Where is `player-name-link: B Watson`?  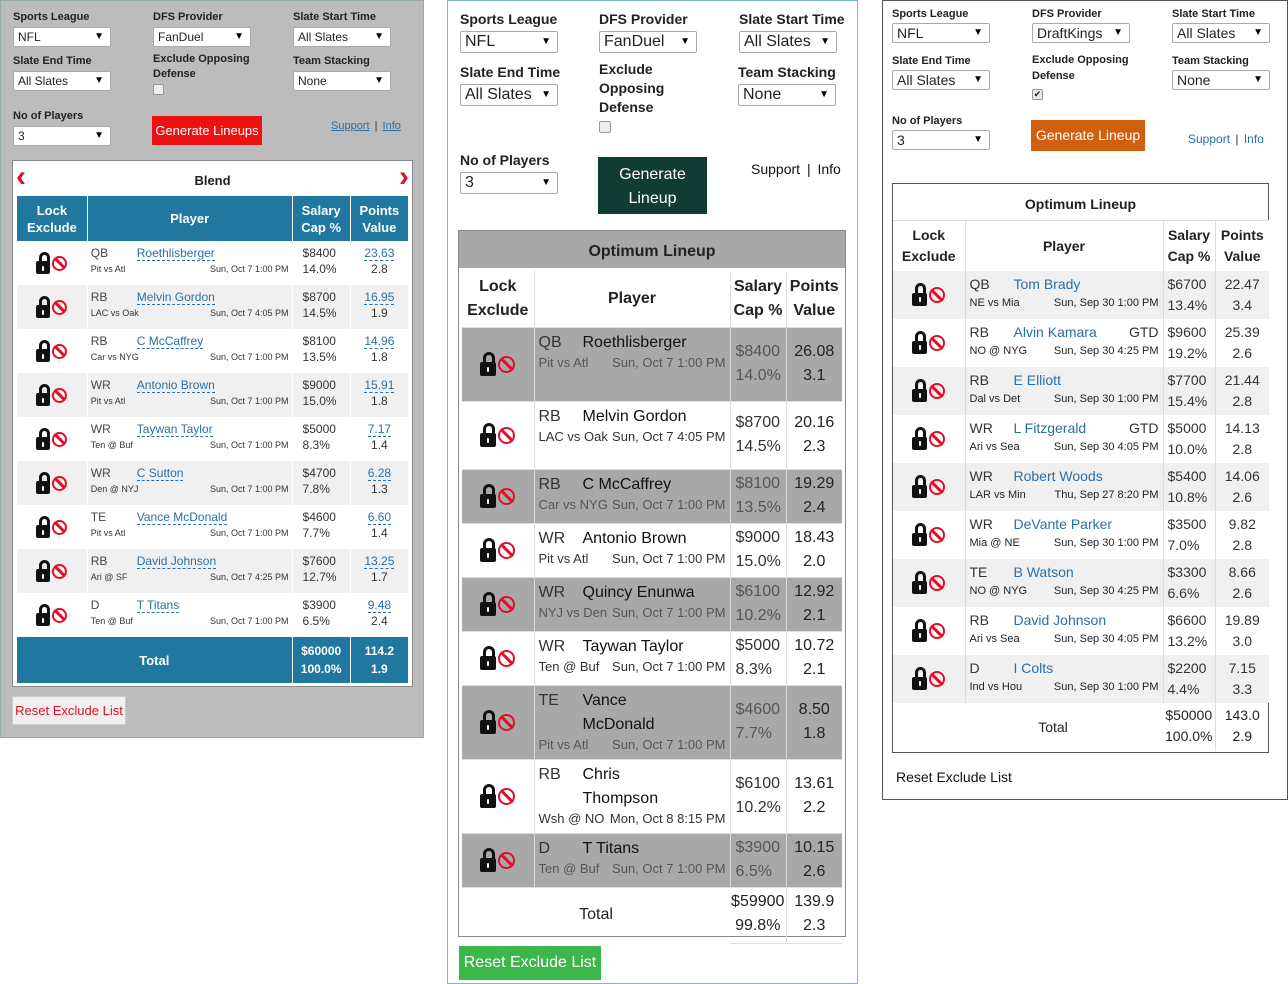
player-name-link: B Watson is located at coordinates (1043, 571).